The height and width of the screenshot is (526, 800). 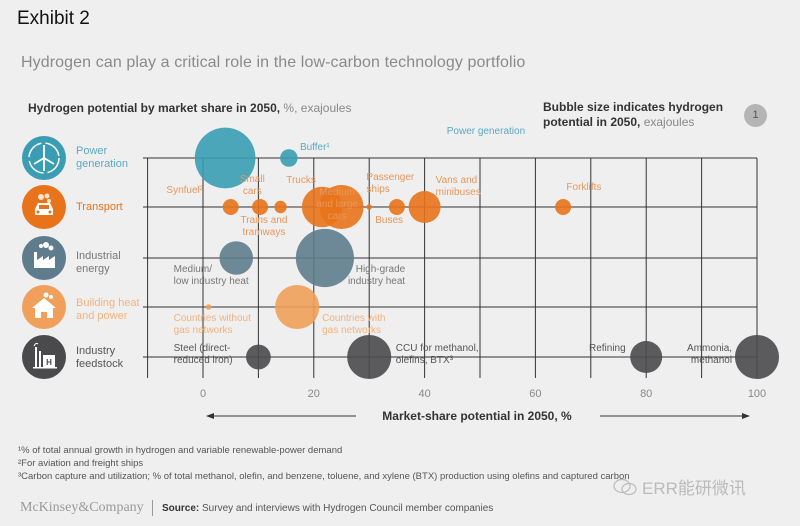 What do you see at coordinates (625, 486) in the screenshot?
I see `wechat-icon` at bounding box center [625, 486].